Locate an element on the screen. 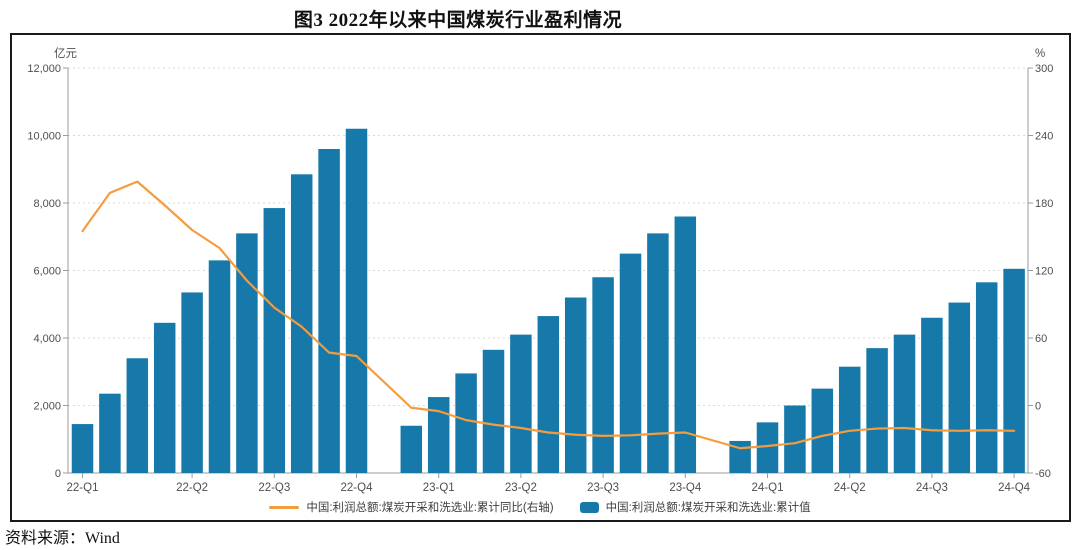 The height and width of the screenshot is (550, 1080). left-axis-tick-label: 4,000 is located at coordinates (47, 339).